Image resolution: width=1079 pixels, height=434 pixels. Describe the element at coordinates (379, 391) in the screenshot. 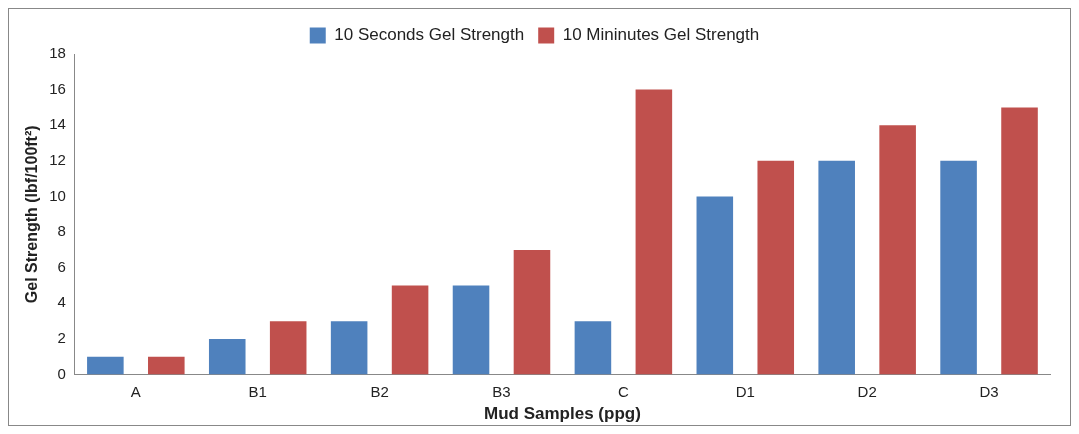

I see `x-tick-label: B2` at that location.